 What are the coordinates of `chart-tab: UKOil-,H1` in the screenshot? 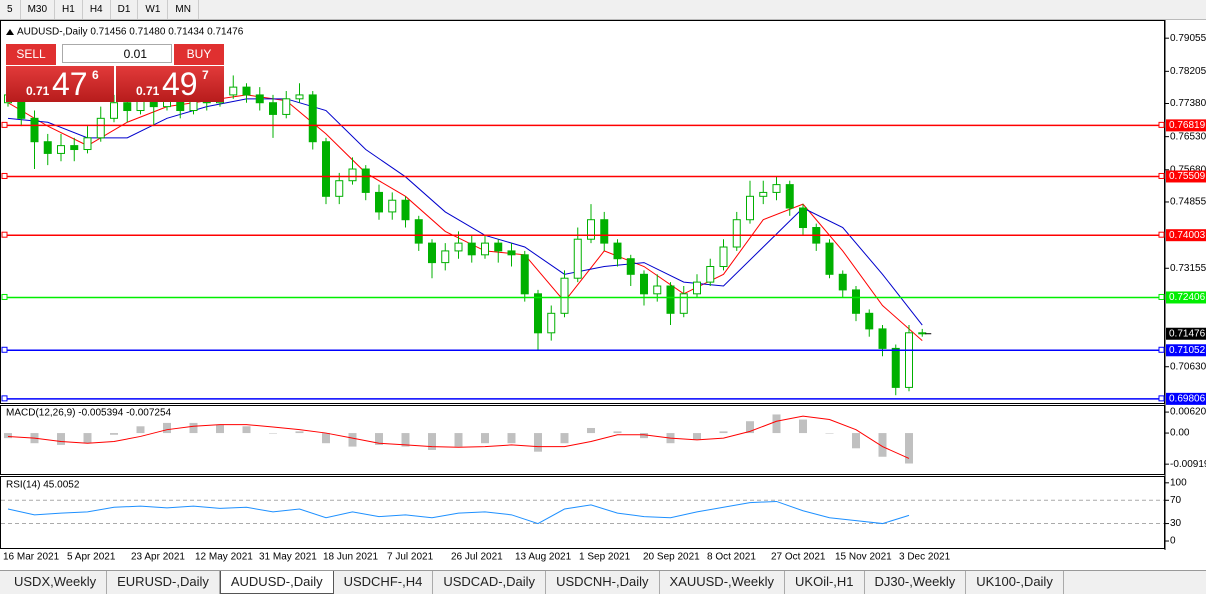 It's located at (825, 582).